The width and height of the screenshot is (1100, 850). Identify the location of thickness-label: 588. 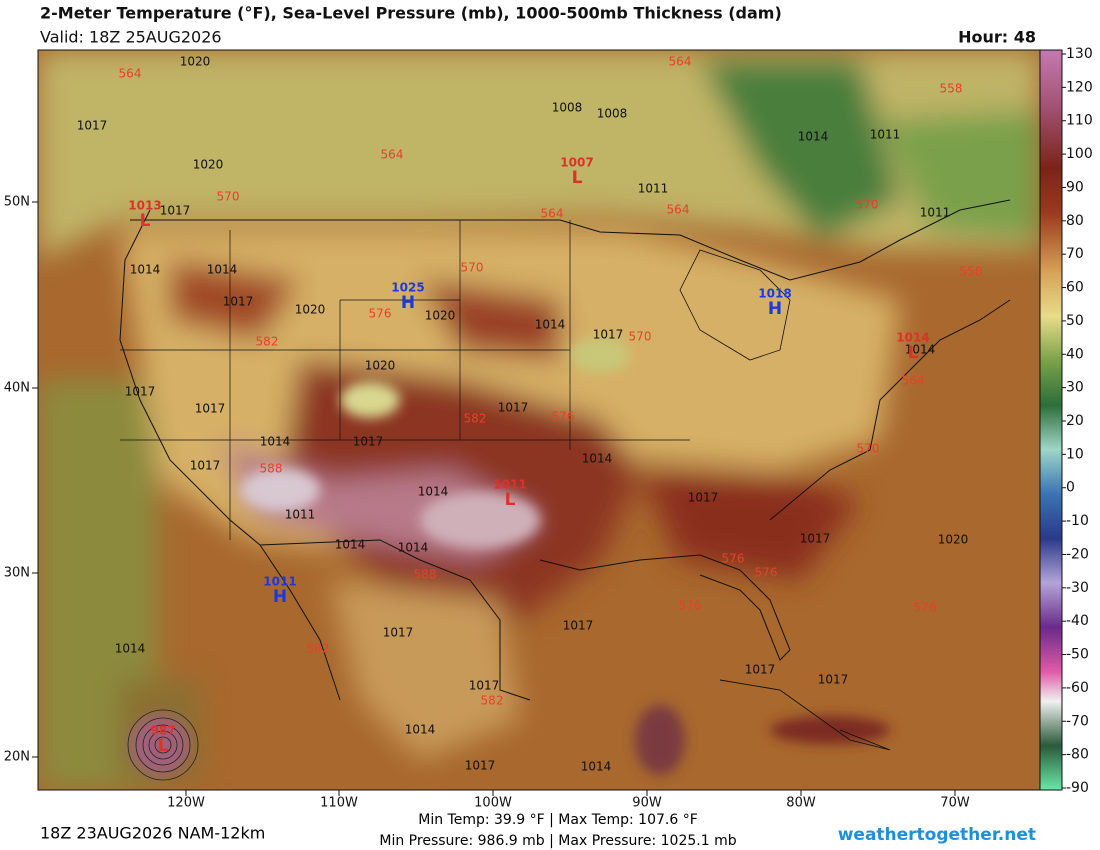
(425, 575).